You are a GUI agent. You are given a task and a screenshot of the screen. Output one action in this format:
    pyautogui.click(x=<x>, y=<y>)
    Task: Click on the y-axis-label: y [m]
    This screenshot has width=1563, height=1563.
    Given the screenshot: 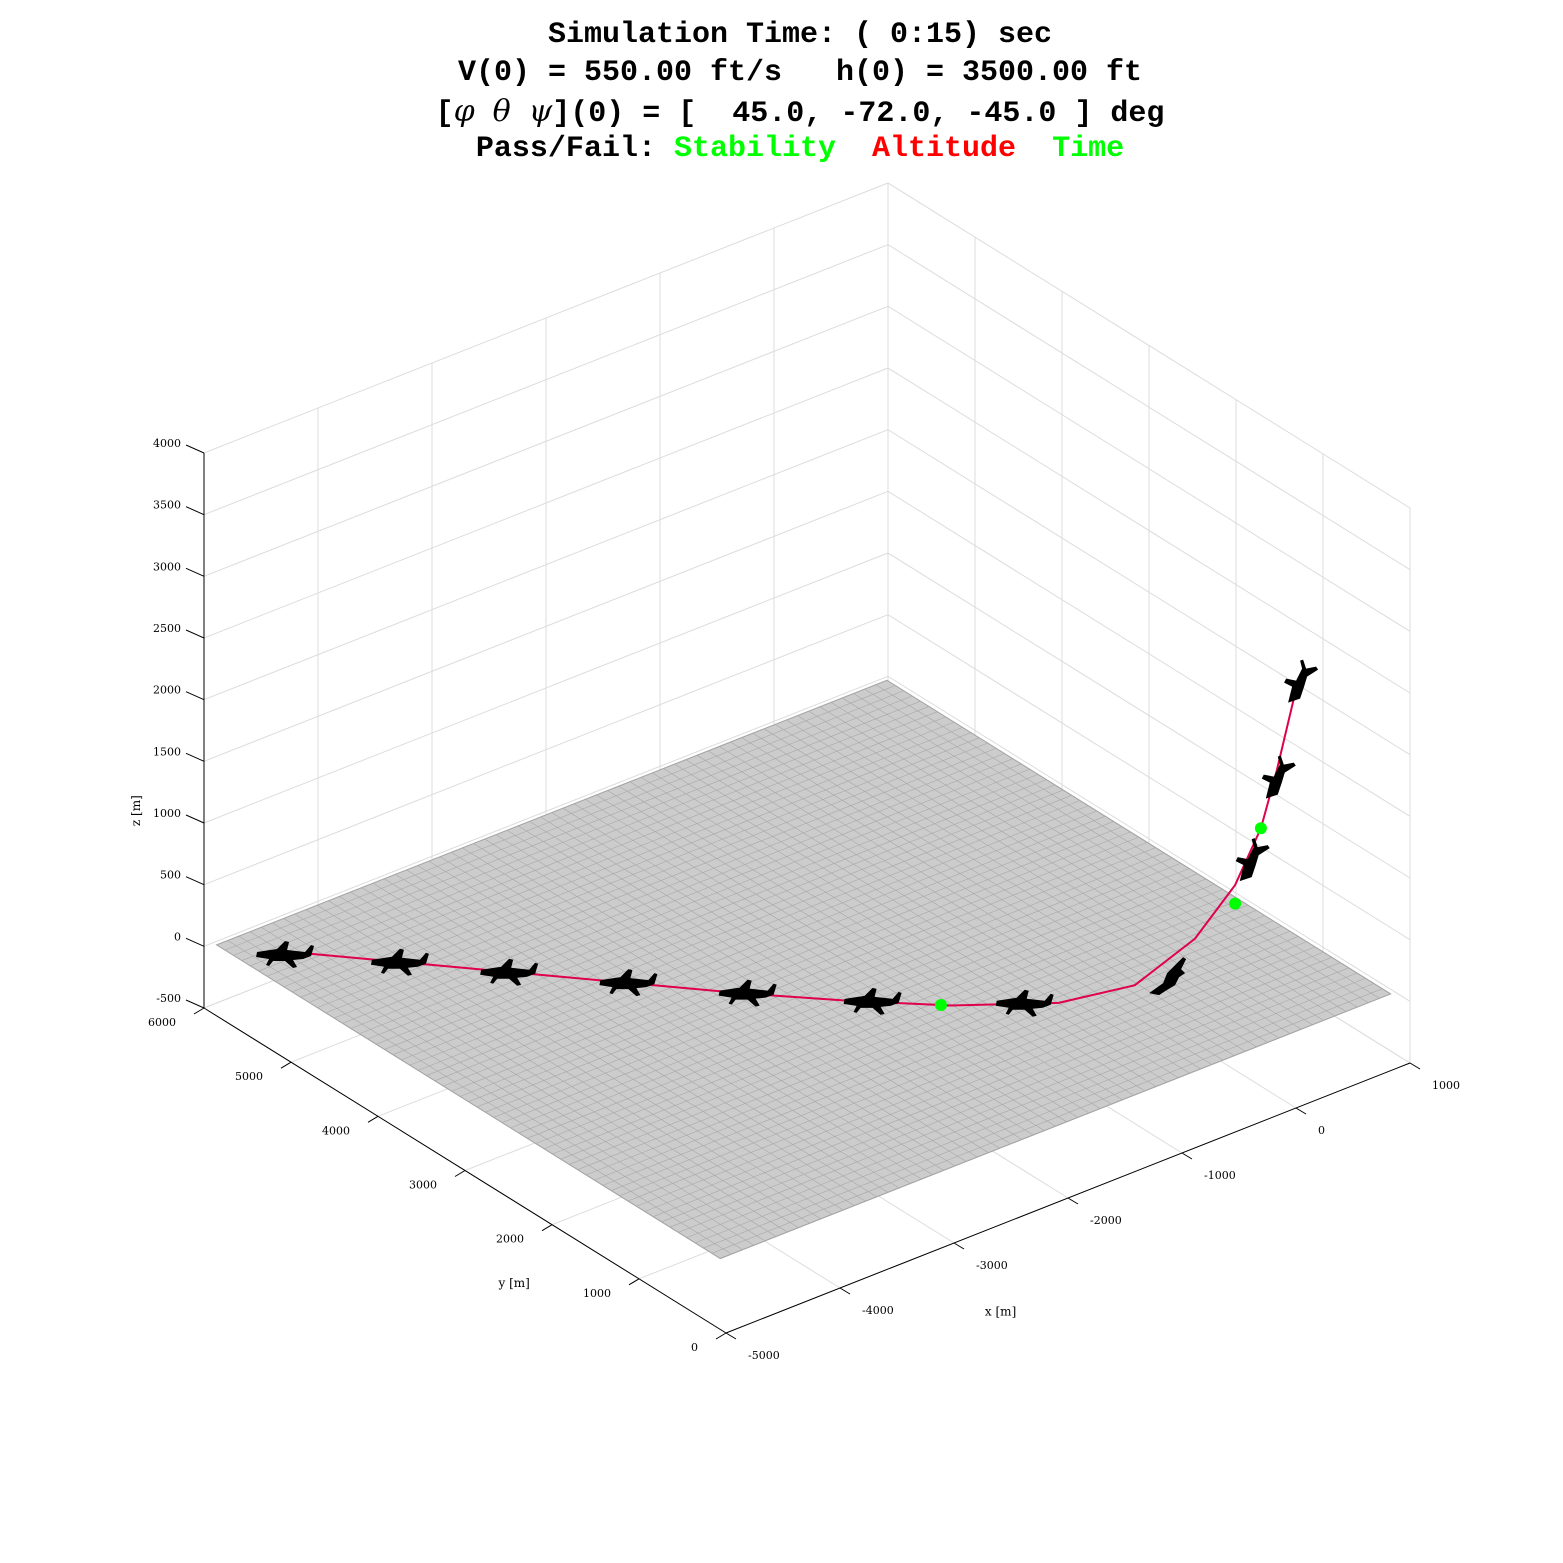 What is the action you would take?
    pyautogui.click(x=514, y=1283)
    